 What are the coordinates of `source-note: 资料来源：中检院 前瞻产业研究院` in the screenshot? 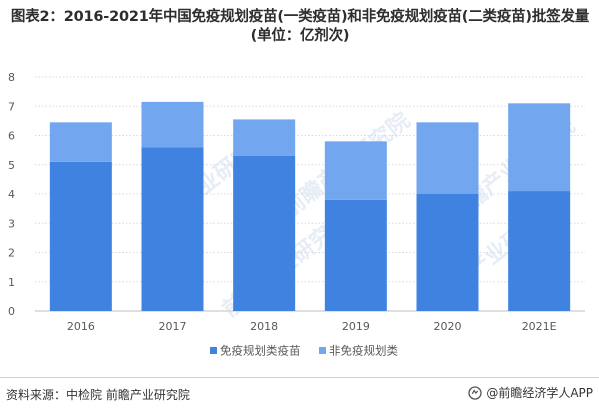 It's located at (98, 395).